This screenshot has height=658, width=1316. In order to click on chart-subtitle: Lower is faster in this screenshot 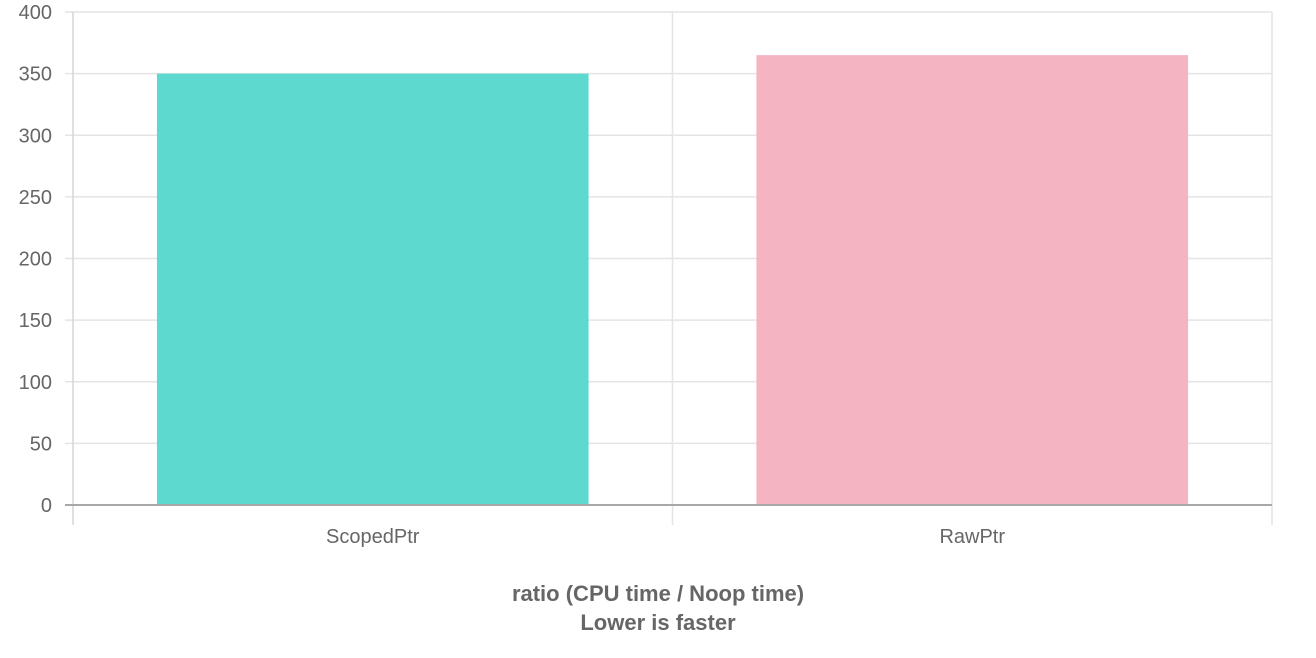, I will do `click(658, 622)`.